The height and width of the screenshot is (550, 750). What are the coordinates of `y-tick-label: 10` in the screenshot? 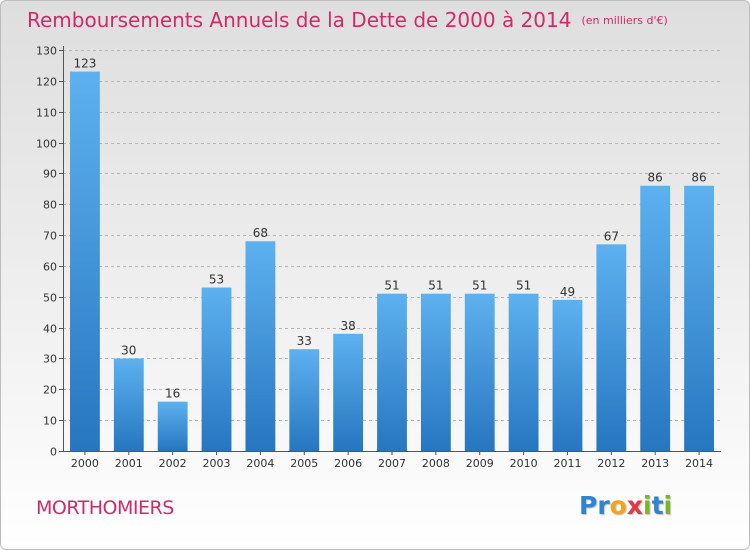 It's located at (50, 421).